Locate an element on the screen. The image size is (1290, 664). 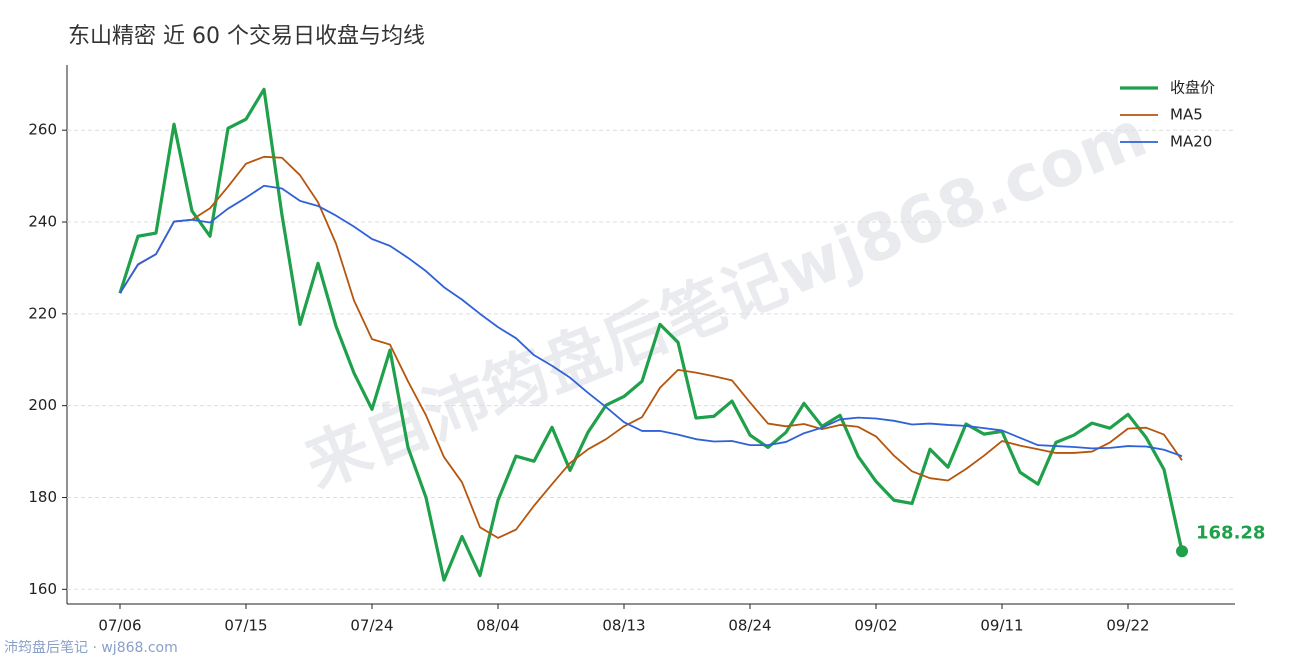
y-tick-label: 260 is located at coordinates (42, 130).